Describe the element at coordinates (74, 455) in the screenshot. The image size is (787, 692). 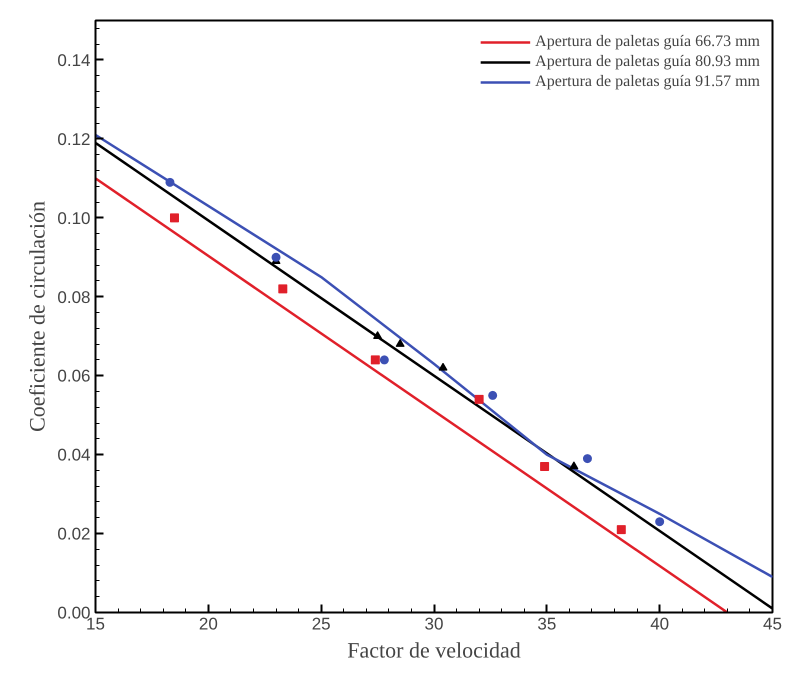
I see `y-tick-label: 0.04` at that location.